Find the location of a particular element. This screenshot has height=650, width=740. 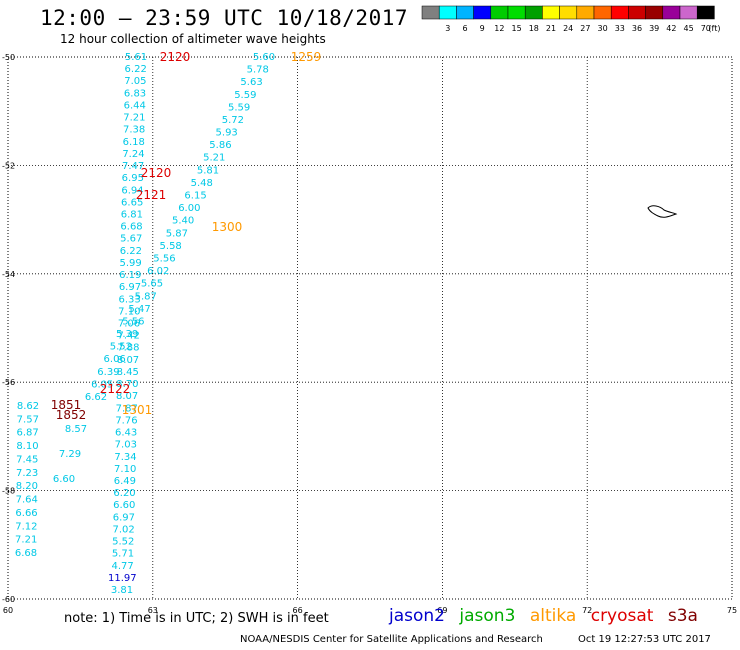

legend-cryosat: cryosat is located at coordinates (622, 616).